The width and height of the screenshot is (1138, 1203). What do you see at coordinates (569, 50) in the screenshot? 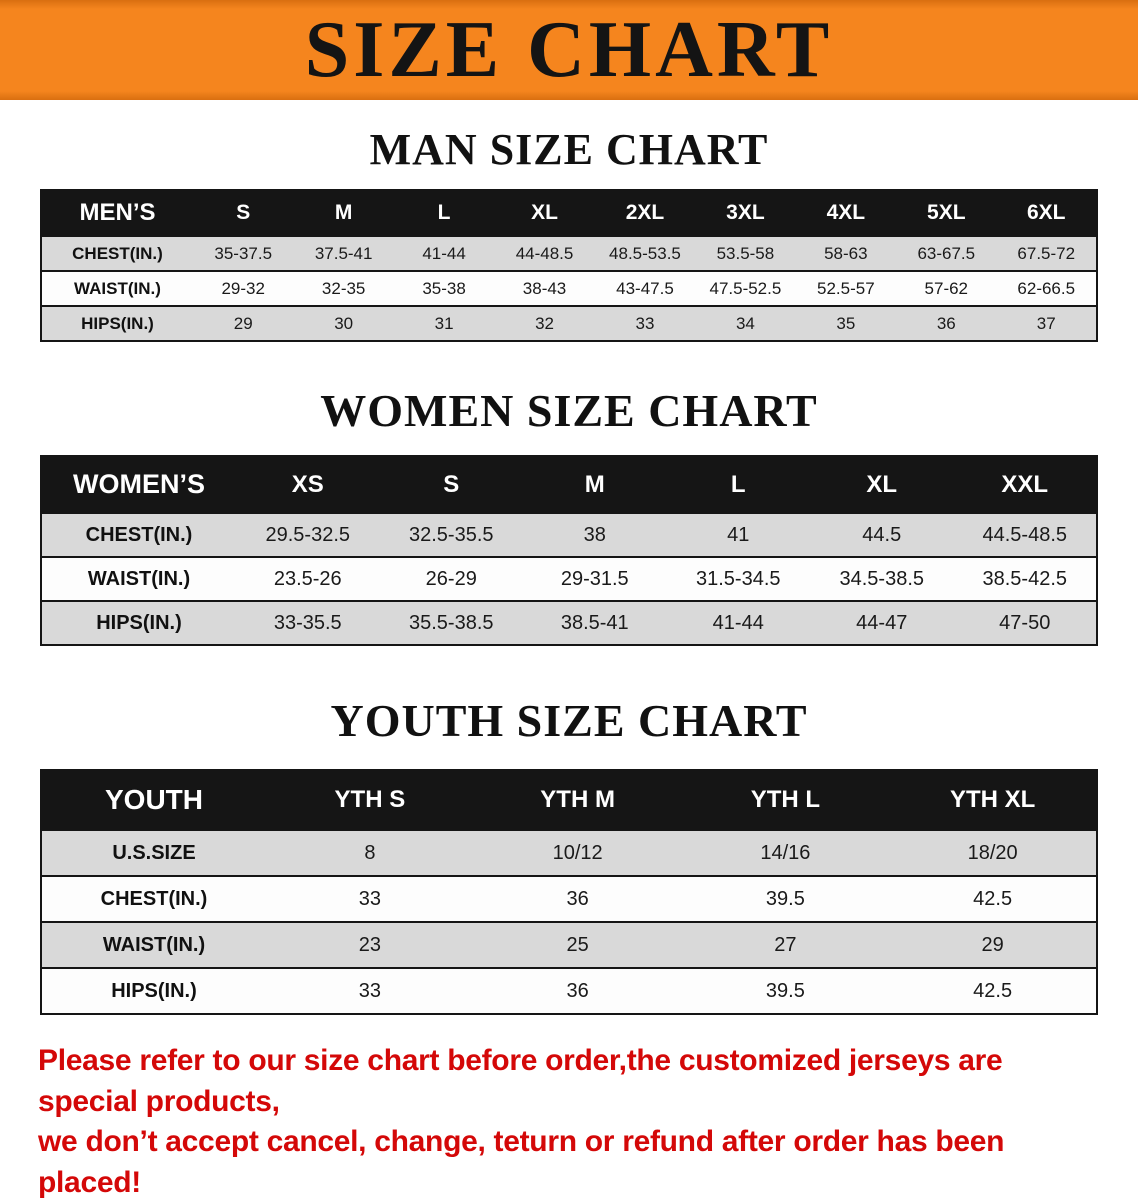
I see `banner: SIZE CHART` at bounding box center [569, 50].